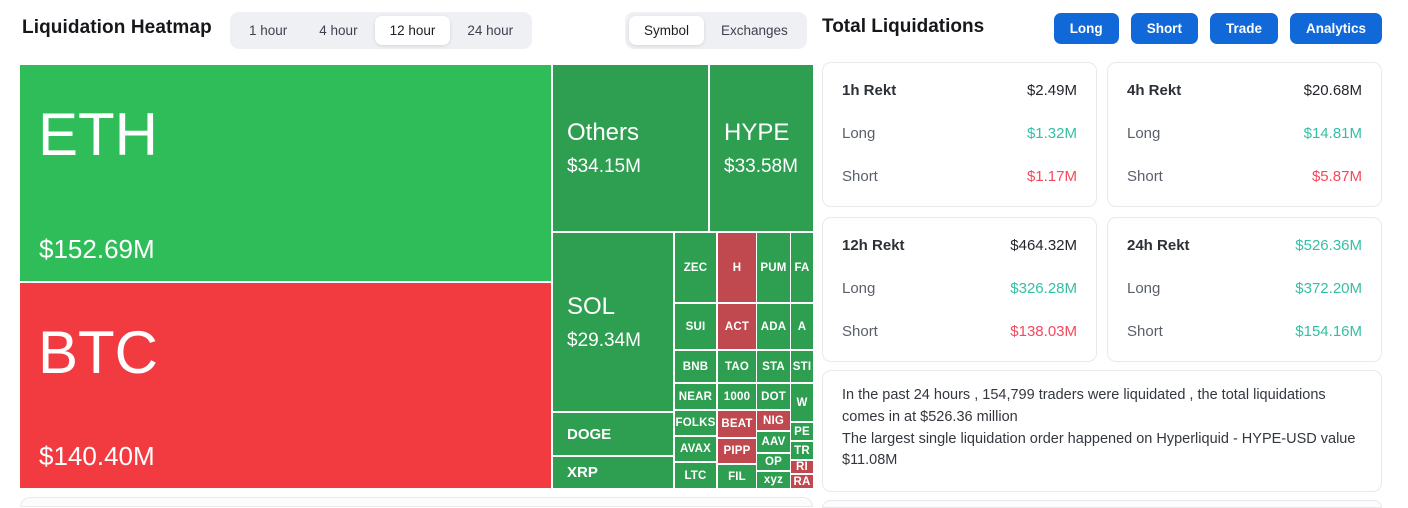 The image size is (1408, 508). Describe the element at coordinates (1332, 90) in the screenshot. I see `total-value: $20.68M` at that location.